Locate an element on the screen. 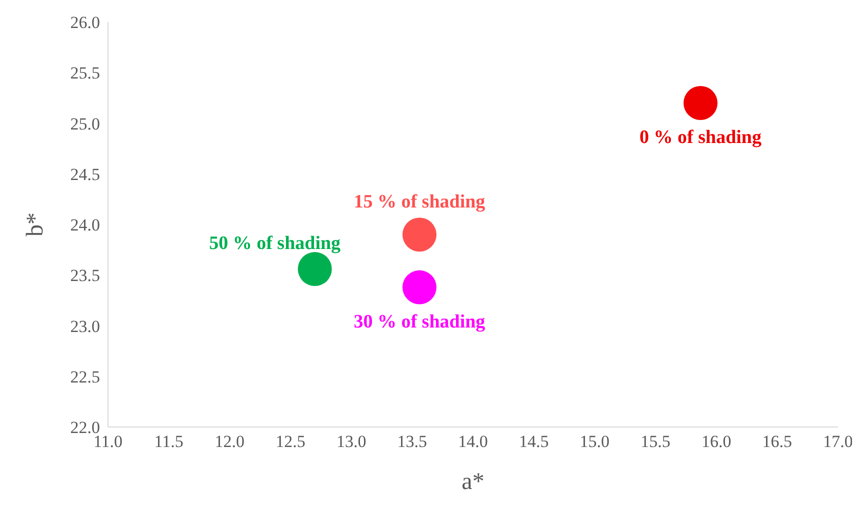  x-tick-label: 15.0 is located at coordinates (595, 442).